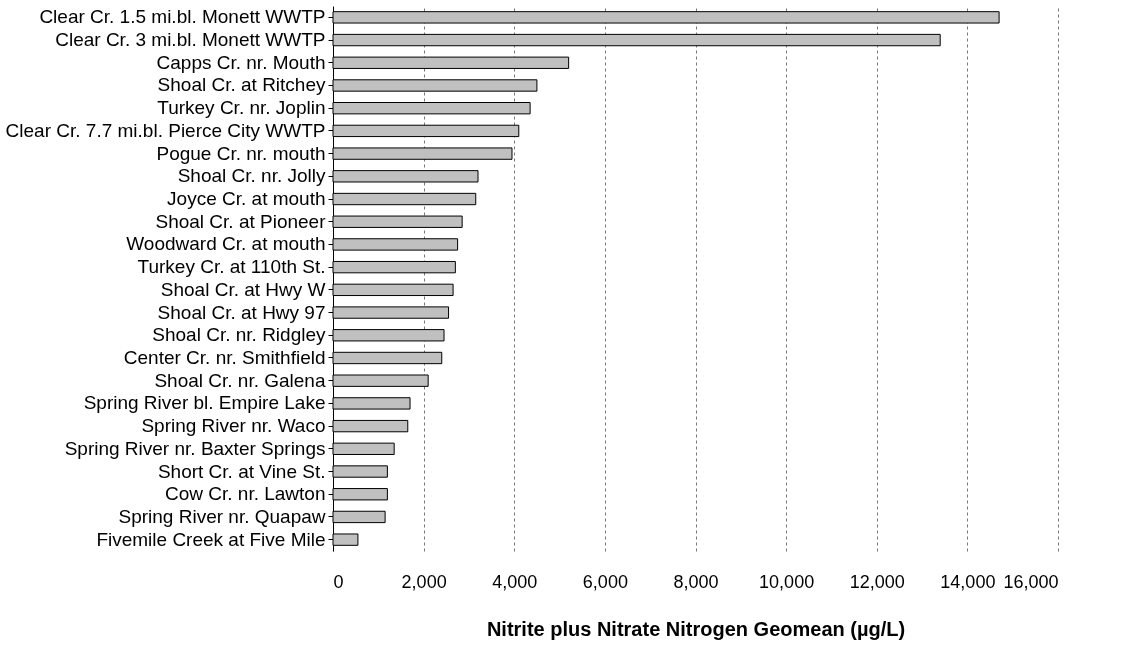  What do you see at coordinates (195, 448) in the screenshot?
I see `y-tick-label: Spring River nr. Baxter Springs` at bounding box center [195, 448].